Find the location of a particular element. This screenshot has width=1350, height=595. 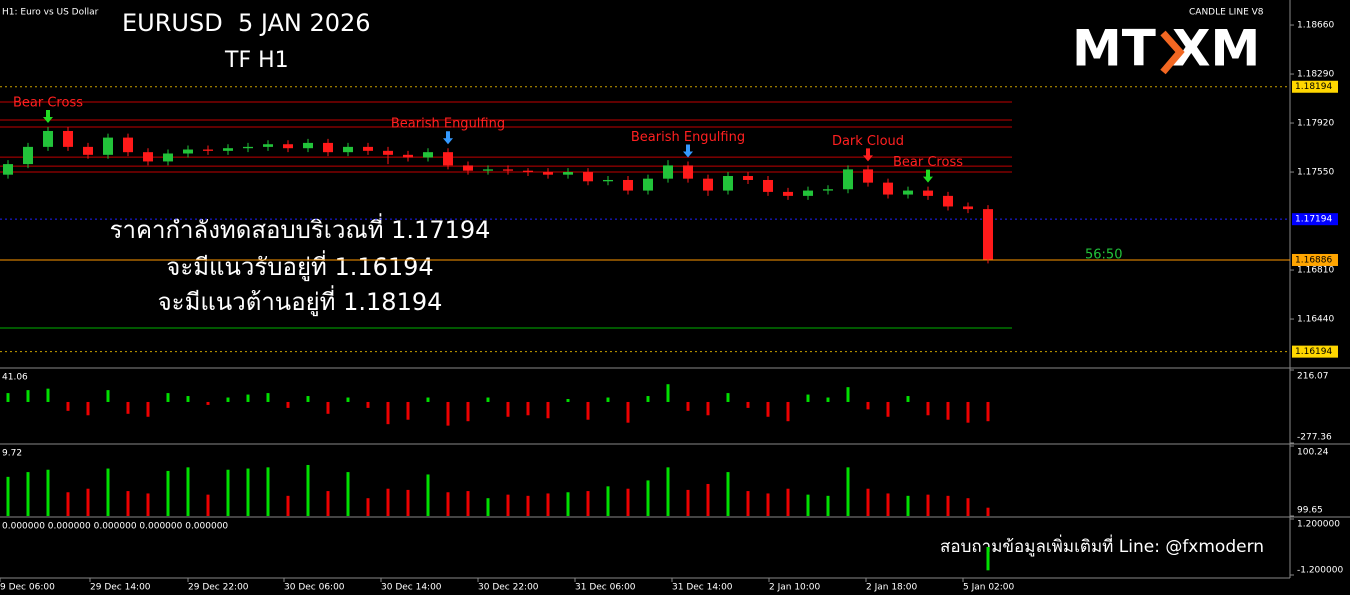

indicator-readout: 41.06 is located at coordinates (15, 378).